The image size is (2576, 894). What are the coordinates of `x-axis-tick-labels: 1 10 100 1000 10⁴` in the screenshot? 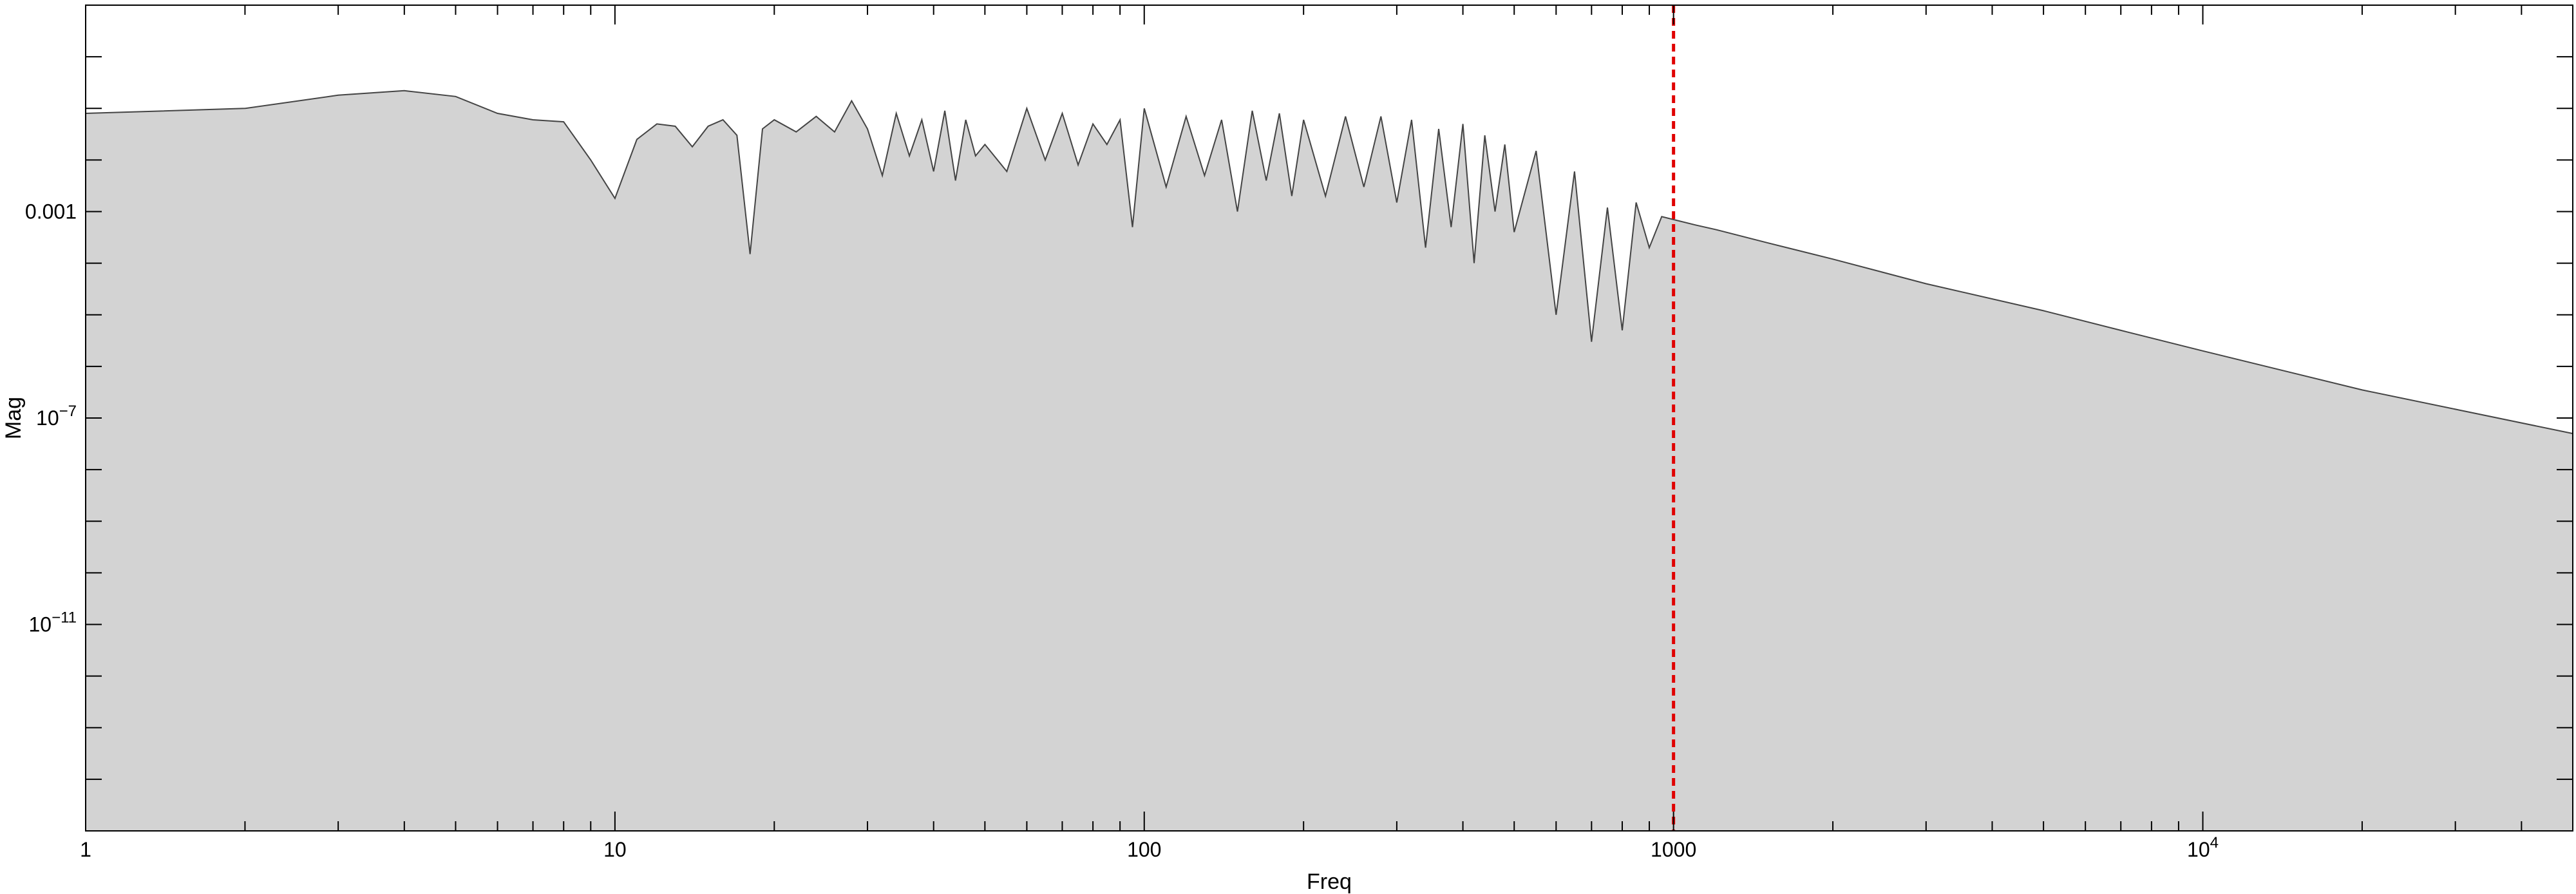 It's located at (1149, 847).